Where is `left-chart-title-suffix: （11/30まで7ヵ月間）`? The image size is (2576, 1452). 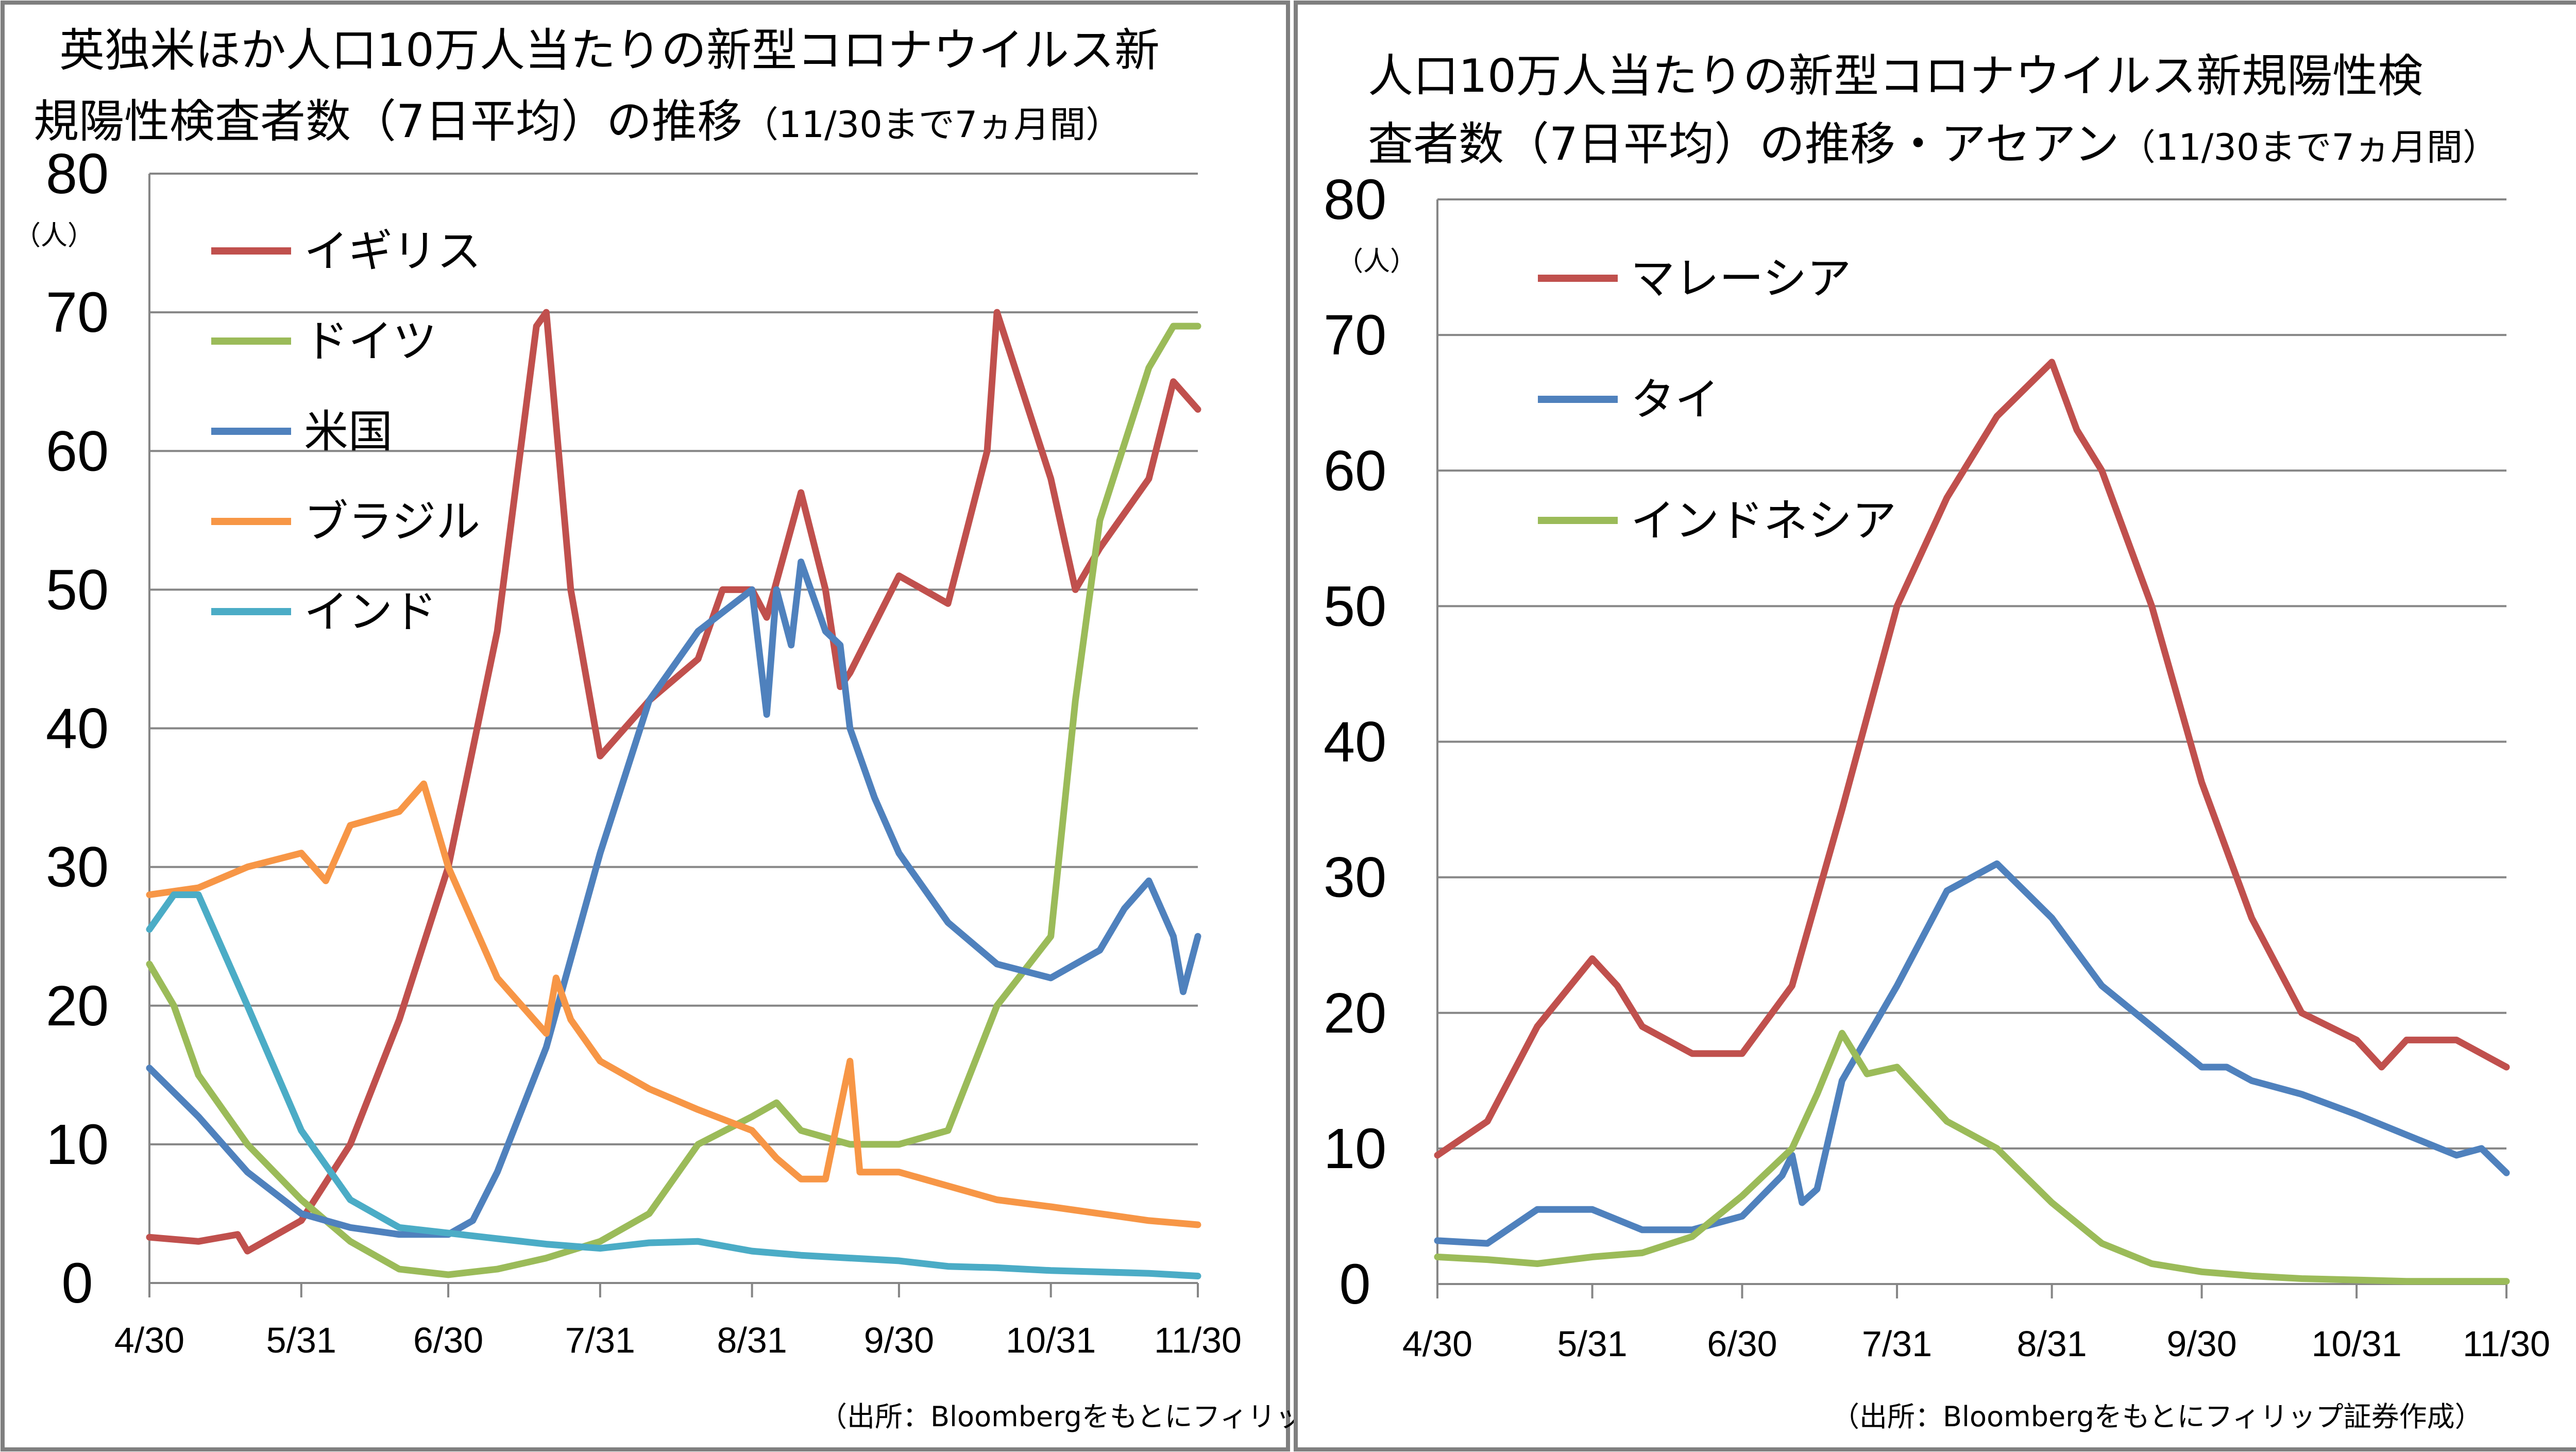 left-chart-title-suffix: （11/30まで7ヵ月間） is located at coordinates (932, 125).